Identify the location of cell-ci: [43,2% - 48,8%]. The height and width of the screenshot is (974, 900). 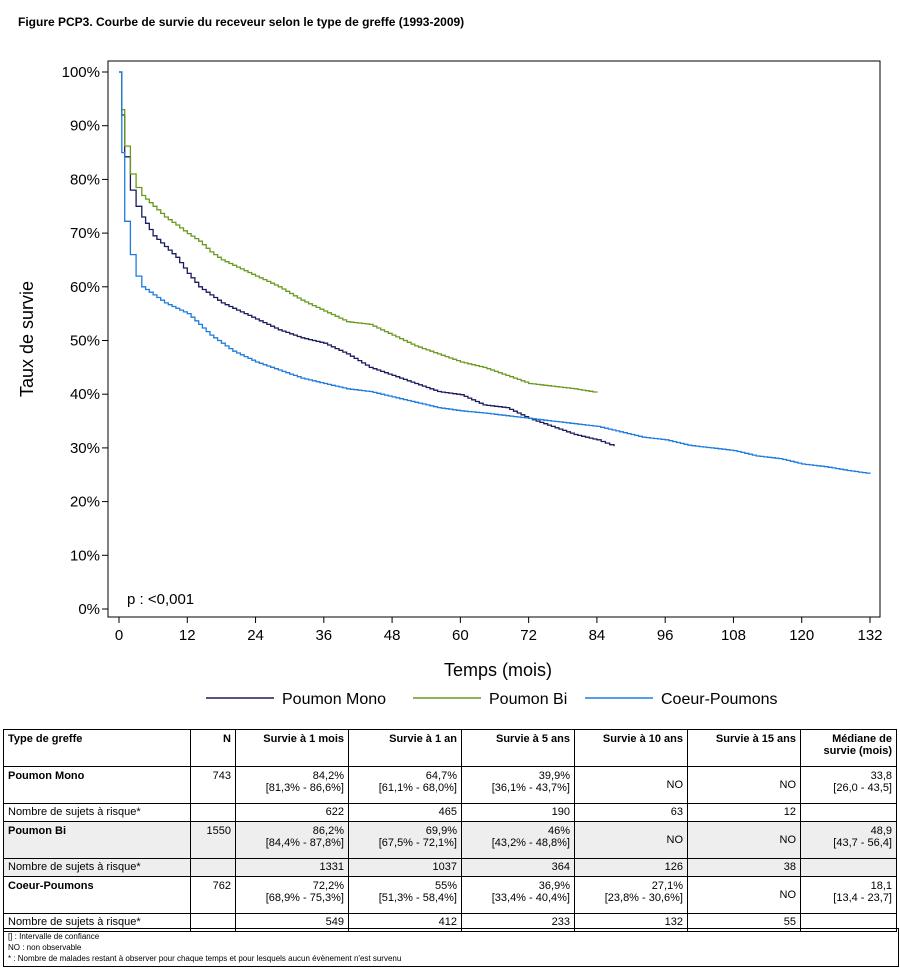
(530, 843).